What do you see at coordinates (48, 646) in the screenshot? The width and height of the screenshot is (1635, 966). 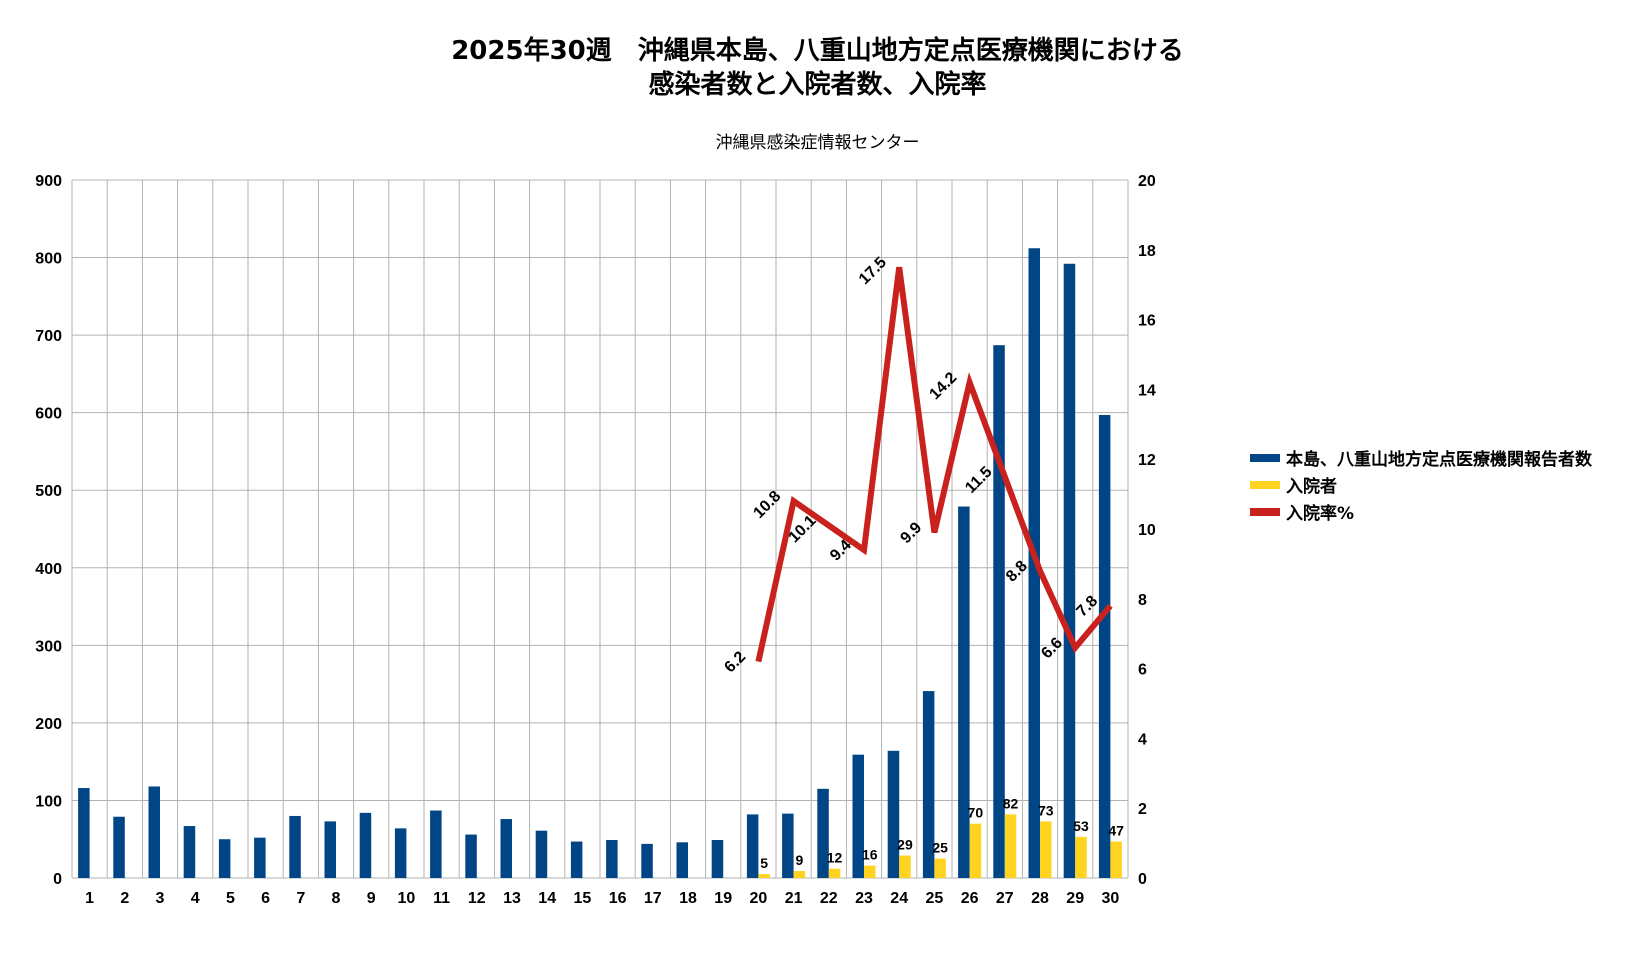 I see `y-tick-label: 300` at bounding box center [48, 646].